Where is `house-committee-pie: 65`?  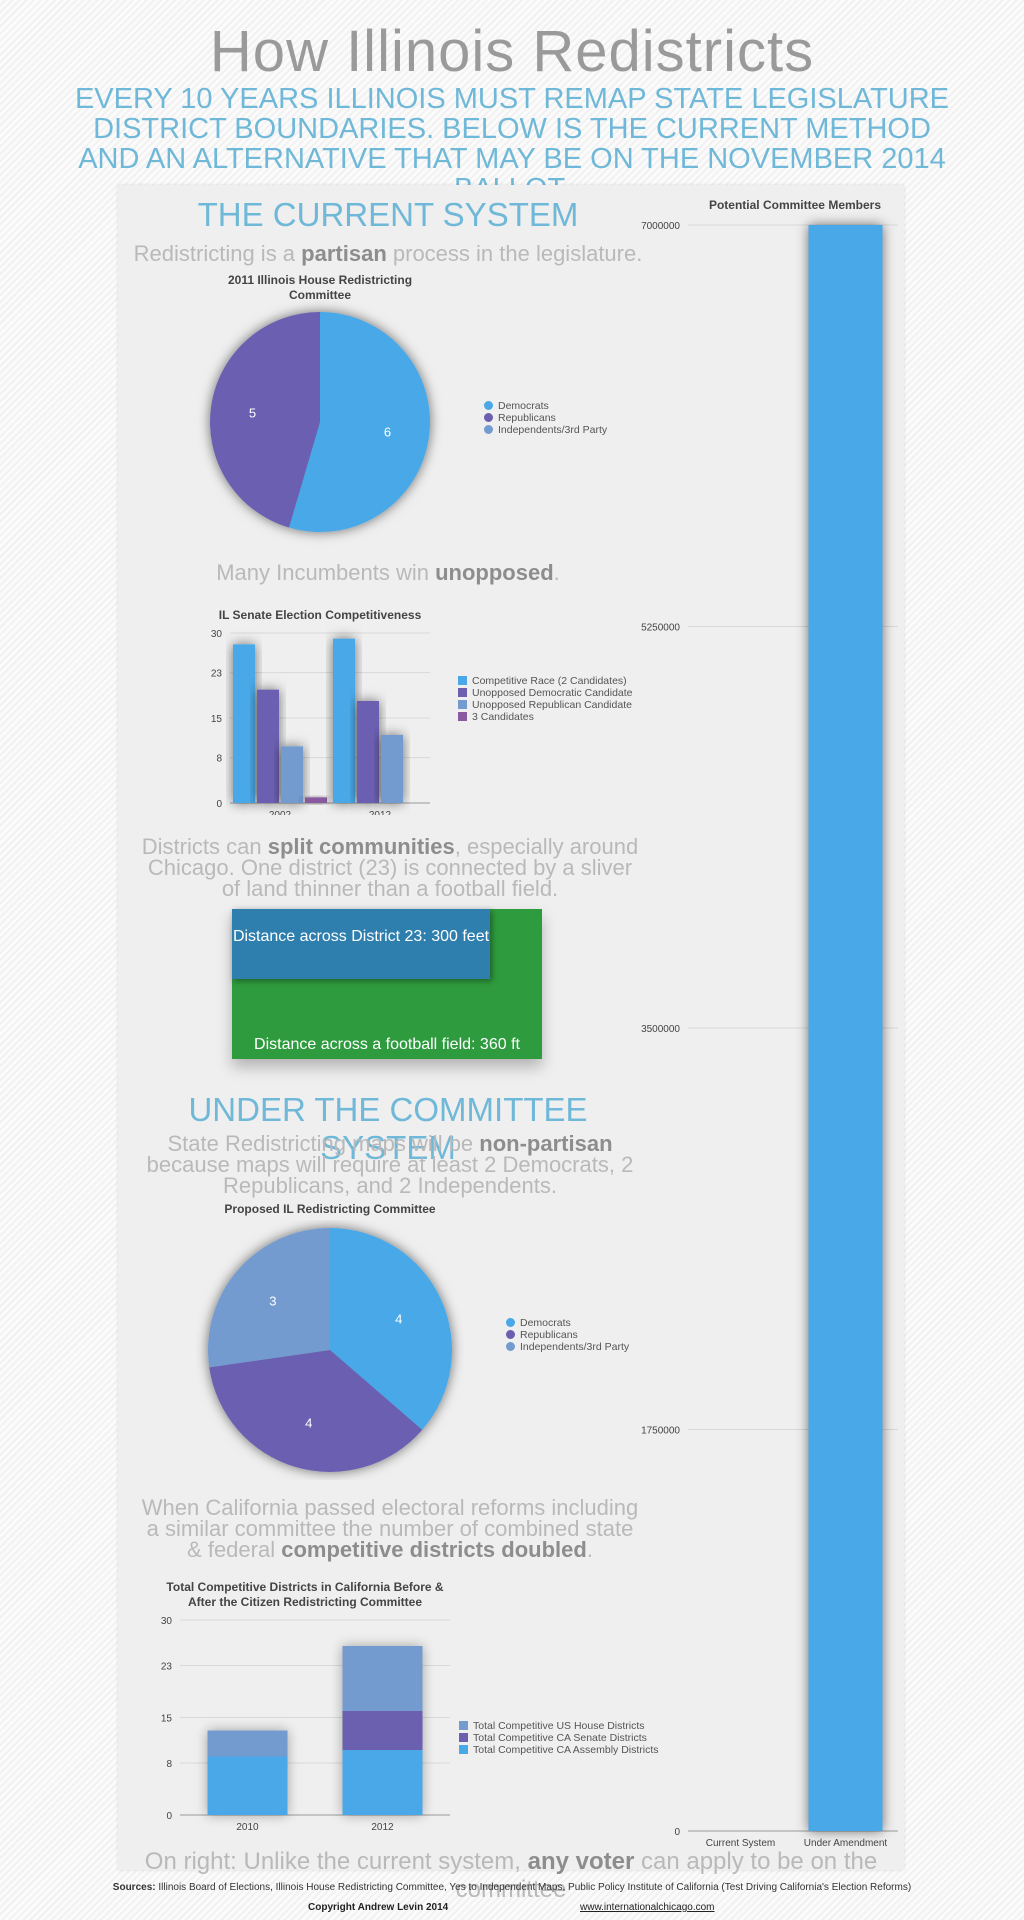 house-committee-pie: 65 is located at coordinates (320, 422).